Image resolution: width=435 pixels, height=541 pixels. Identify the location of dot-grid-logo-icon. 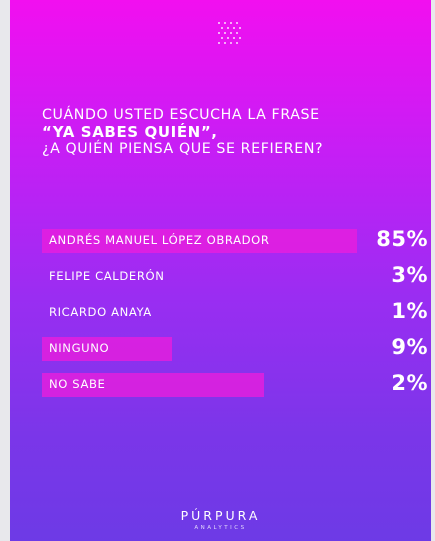
(230, 34).